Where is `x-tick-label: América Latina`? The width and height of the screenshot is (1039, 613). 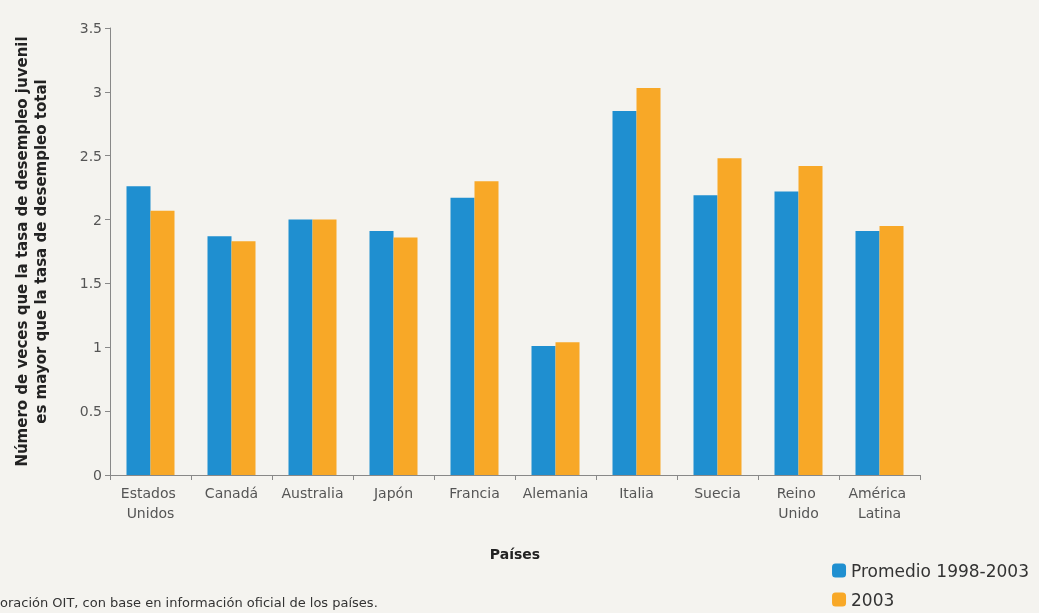 x-tick-label: América Latina is located at coordinates (879, 503).